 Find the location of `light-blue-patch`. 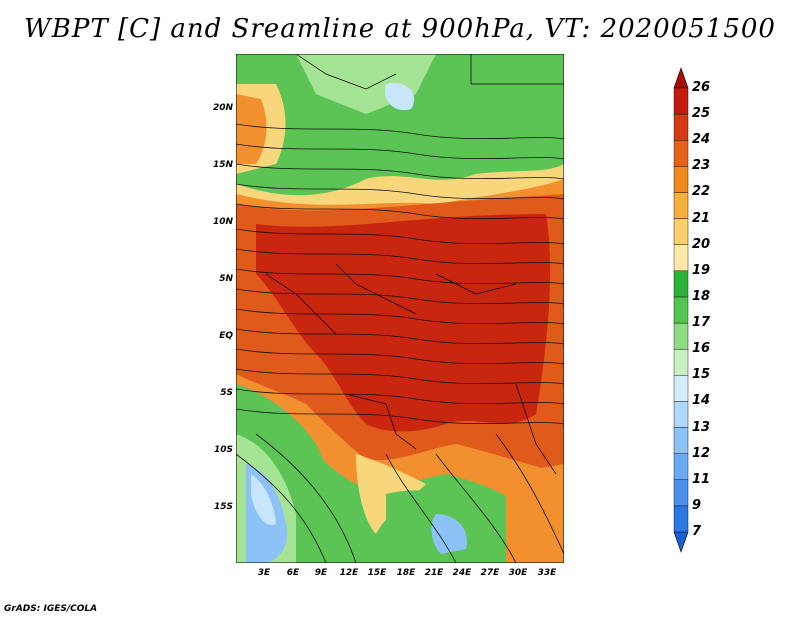

light-blue-patch is located at coordinates (400, 97).